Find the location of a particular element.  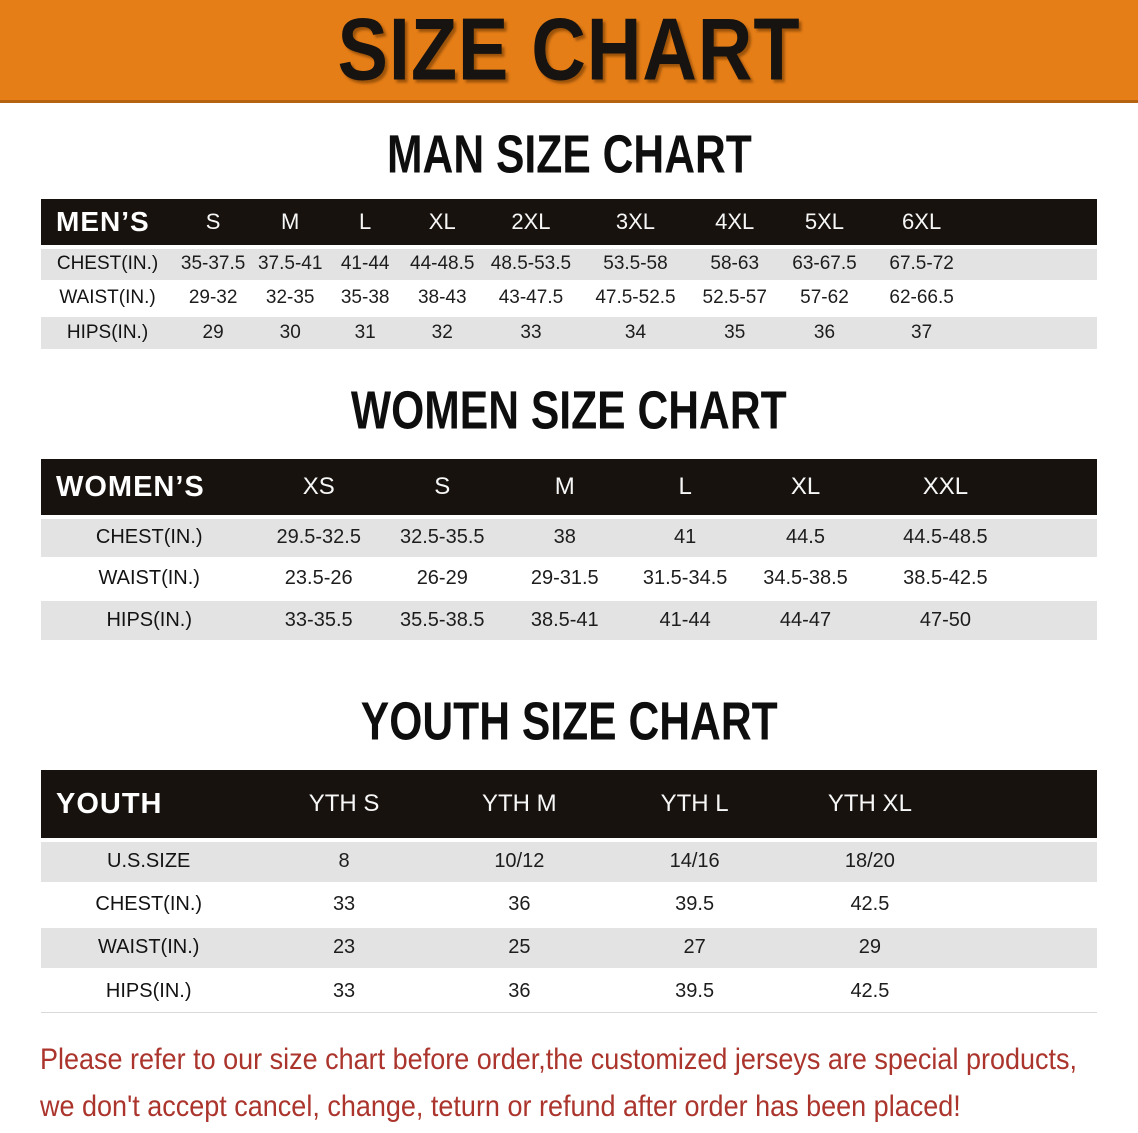

mens-col-s: S is located at coordinates (213, 224).